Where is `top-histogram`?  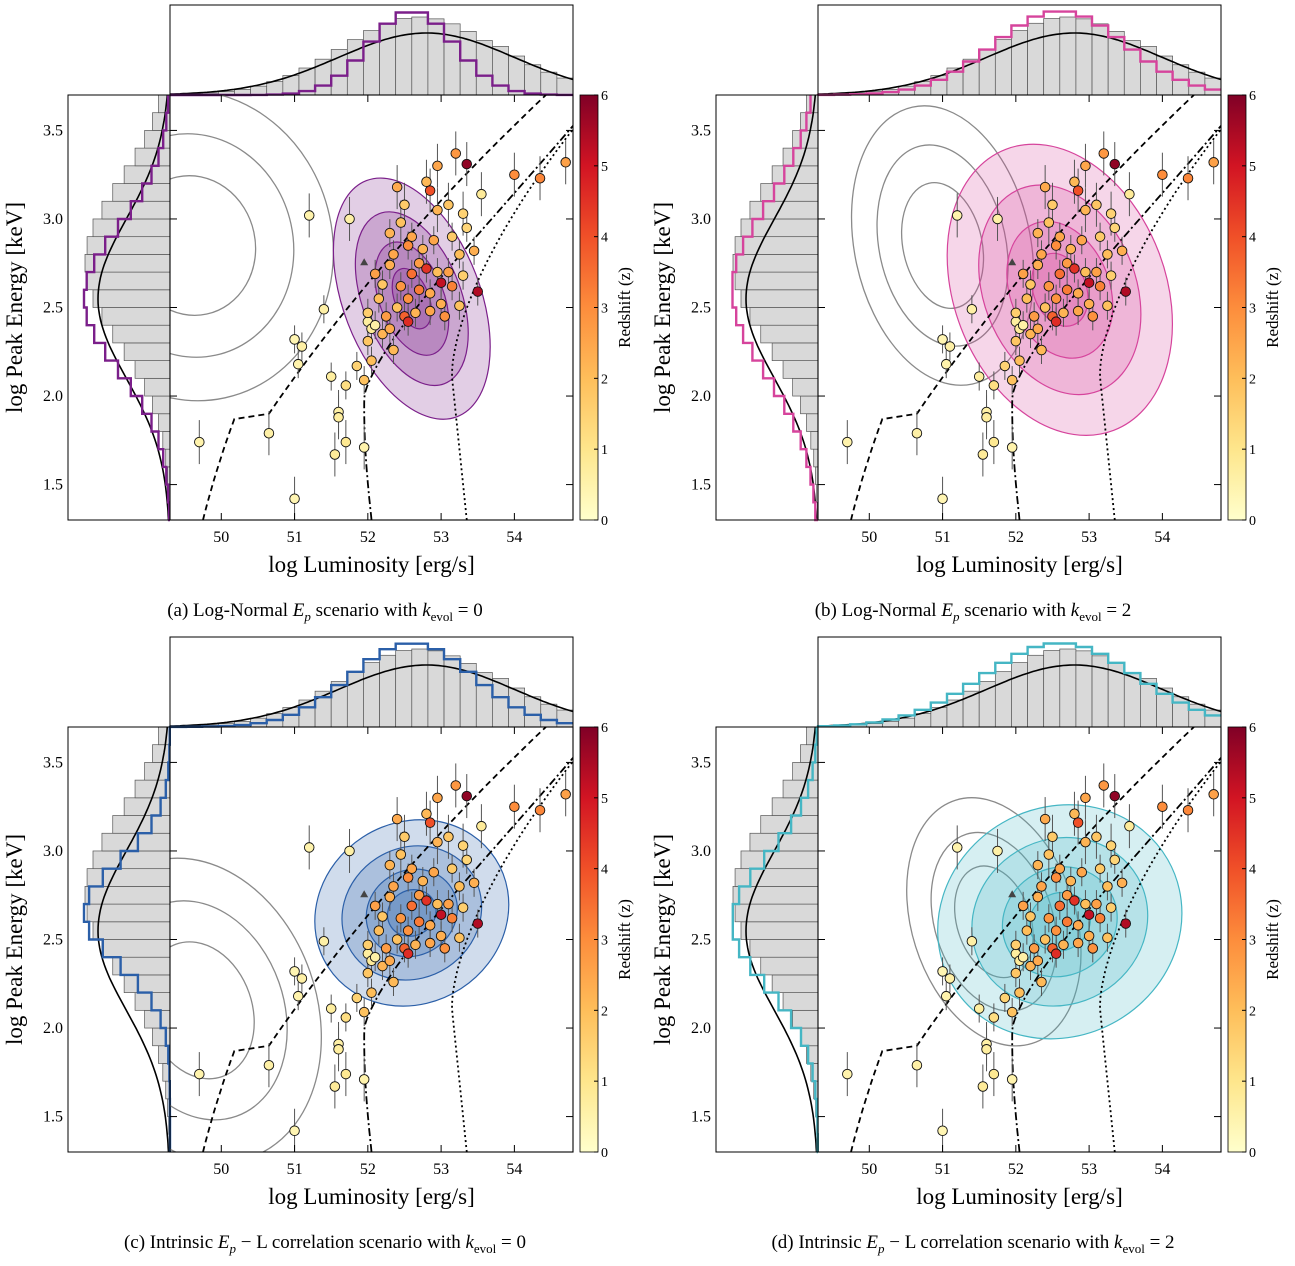
top-histogram is located at coordinates (1019, 682).